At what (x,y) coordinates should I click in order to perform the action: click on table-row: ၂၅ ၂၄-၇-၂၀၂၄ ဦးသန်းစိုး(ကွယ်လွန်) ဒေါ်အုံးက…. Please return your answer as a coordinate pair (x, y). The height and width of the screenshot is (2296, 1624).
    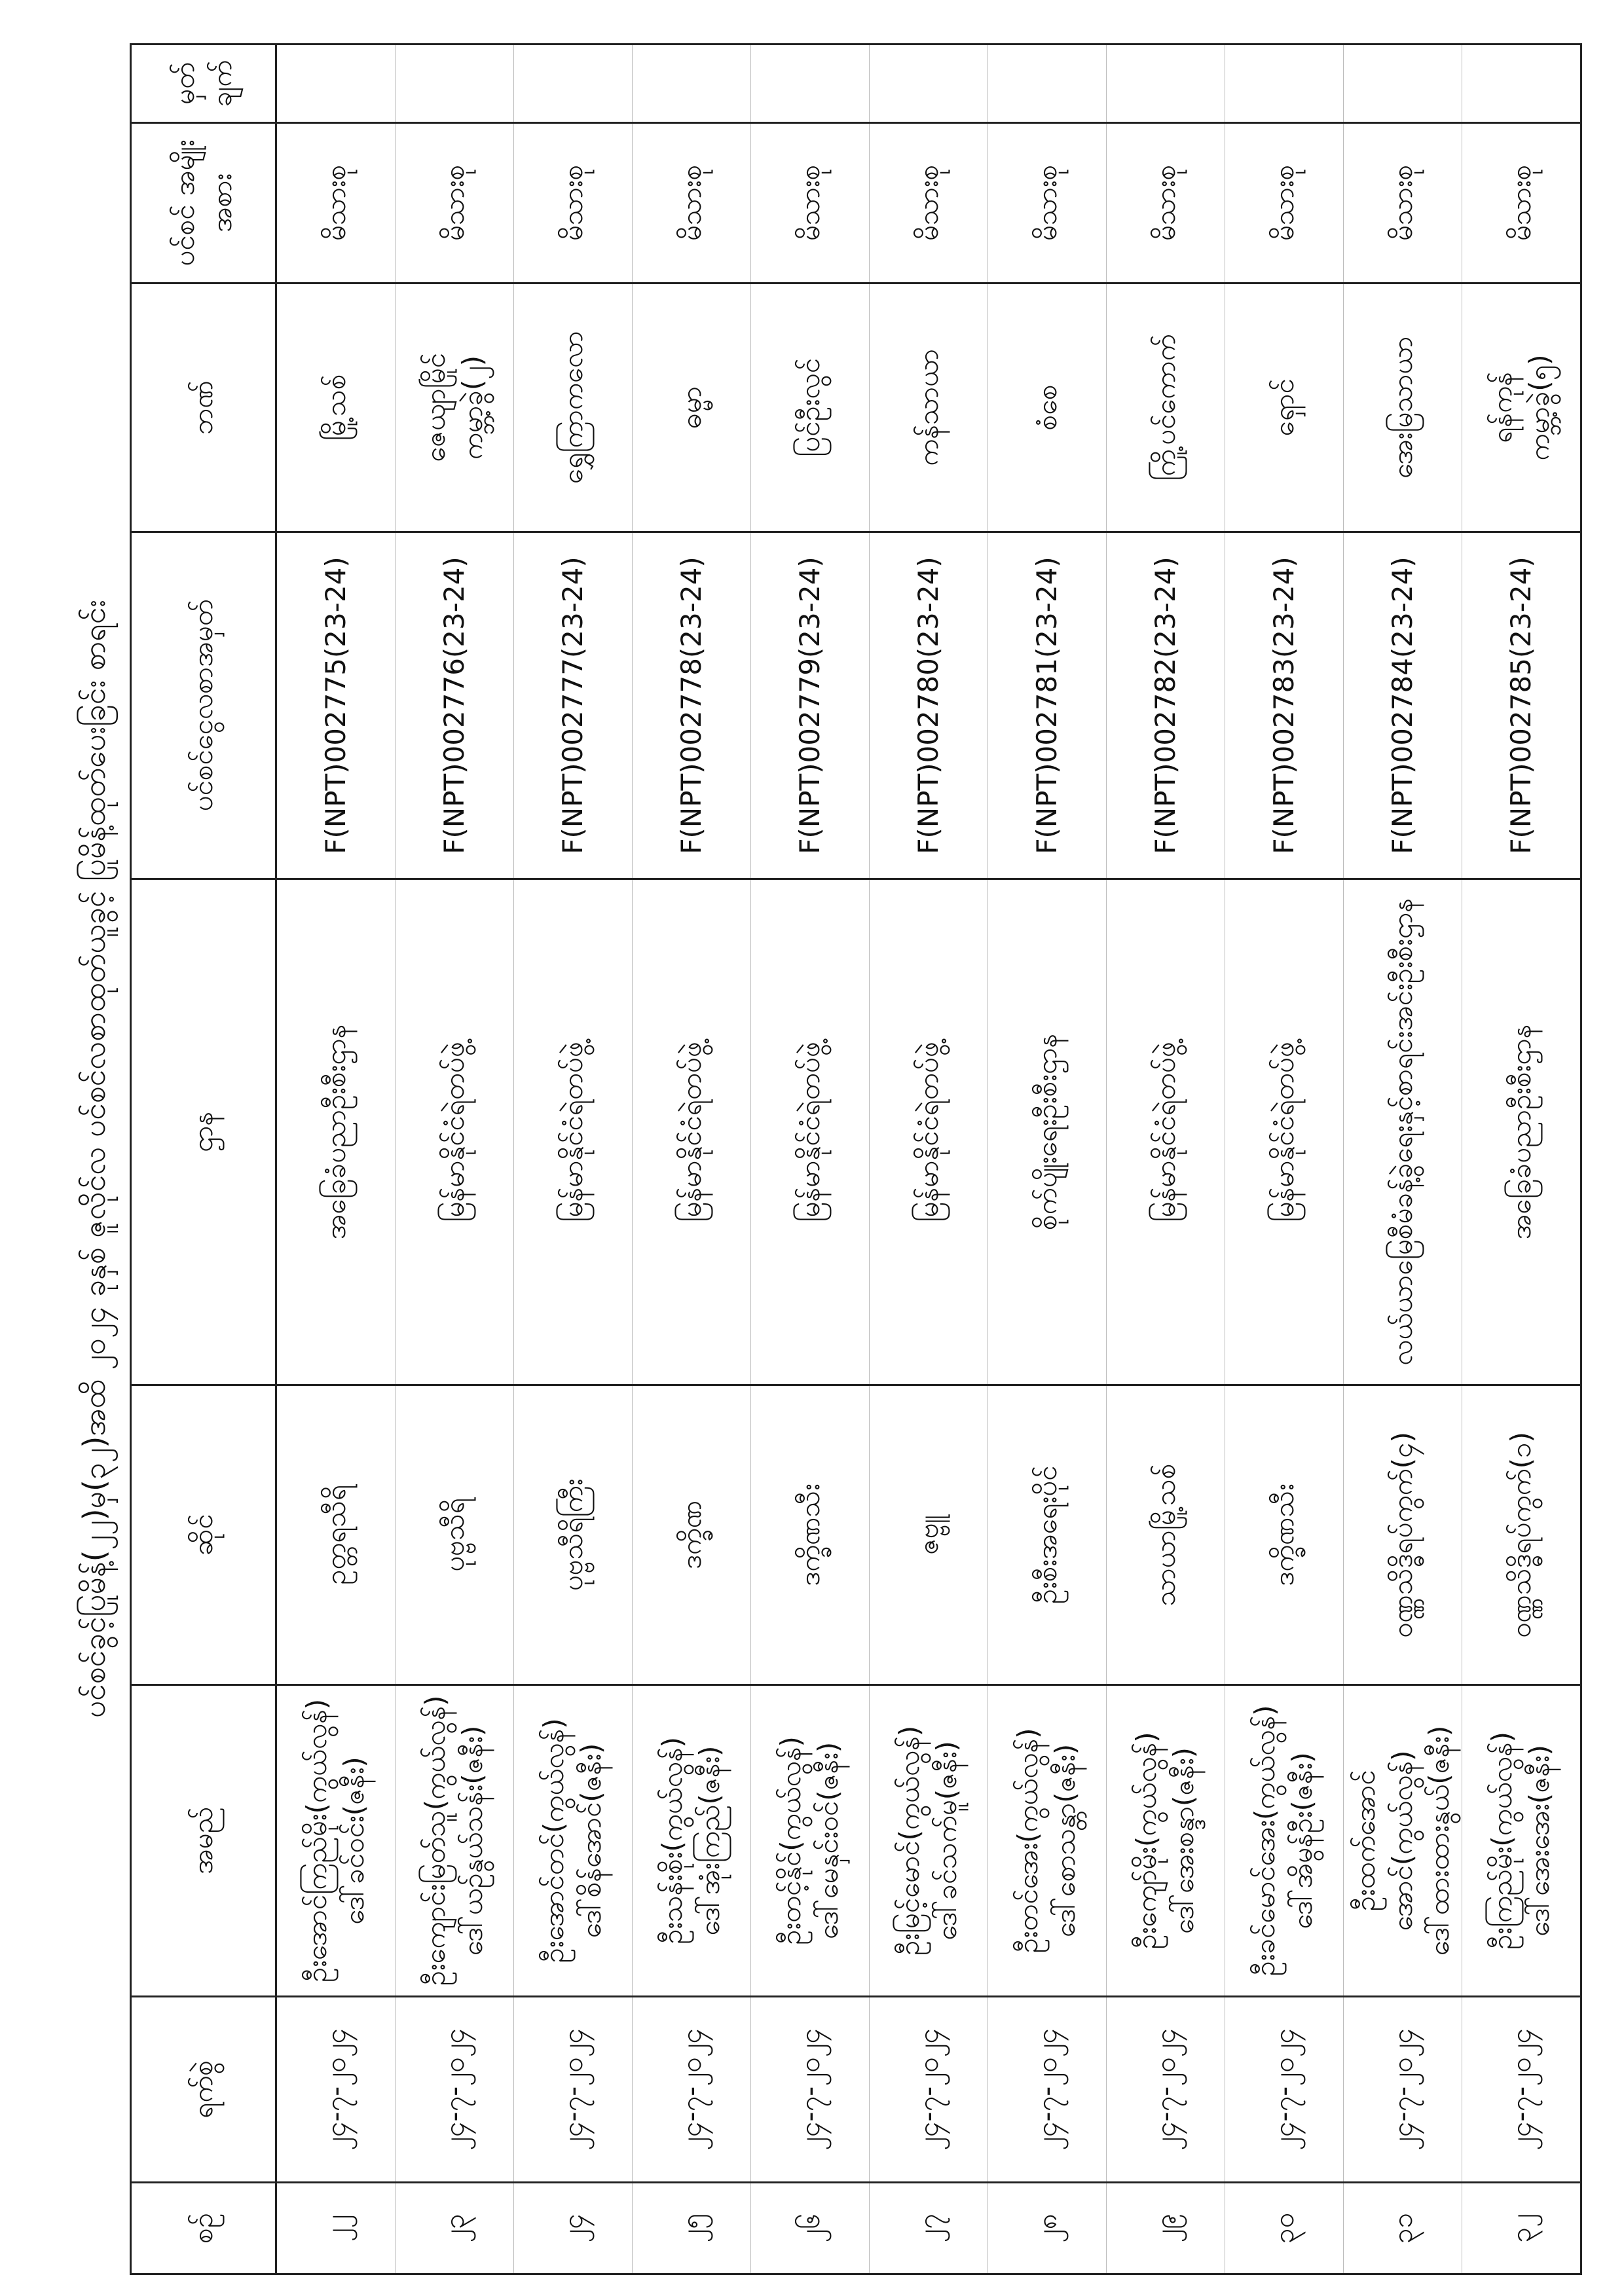
    Looking at the image, I should click on (691, 1159).